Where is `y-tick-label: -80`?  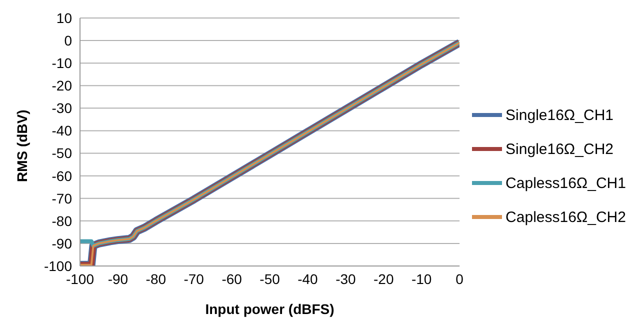
y-tick-label: -80 is located at coordinates (62, 220).